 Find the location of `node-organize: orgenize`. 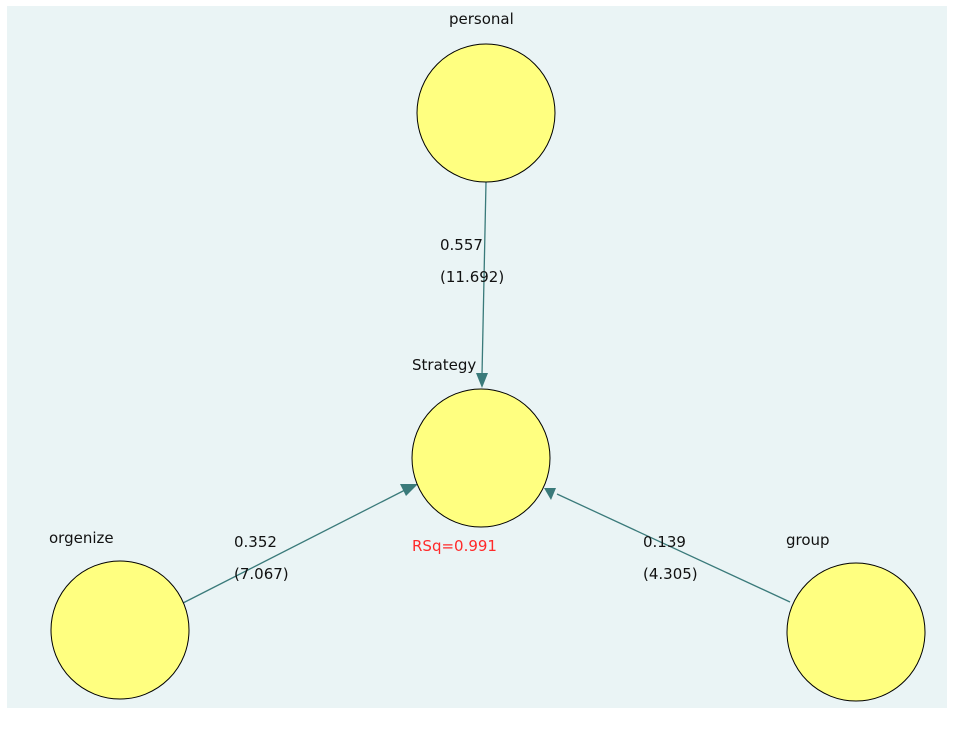

node-organize: orgenize is located at coordinates (119, 614).